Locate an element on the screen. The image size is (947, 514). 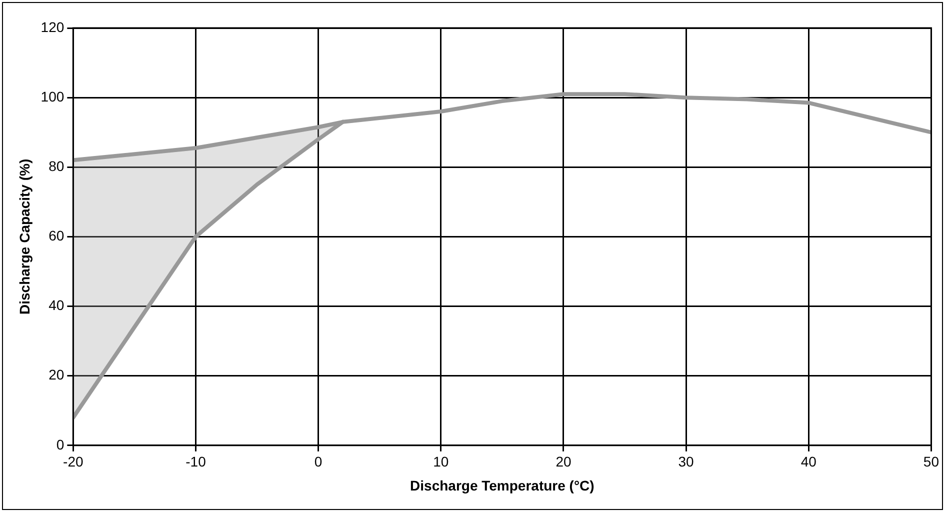
y-axis-title: Discharge Capacity (%) is located at coordinates (24, 236).